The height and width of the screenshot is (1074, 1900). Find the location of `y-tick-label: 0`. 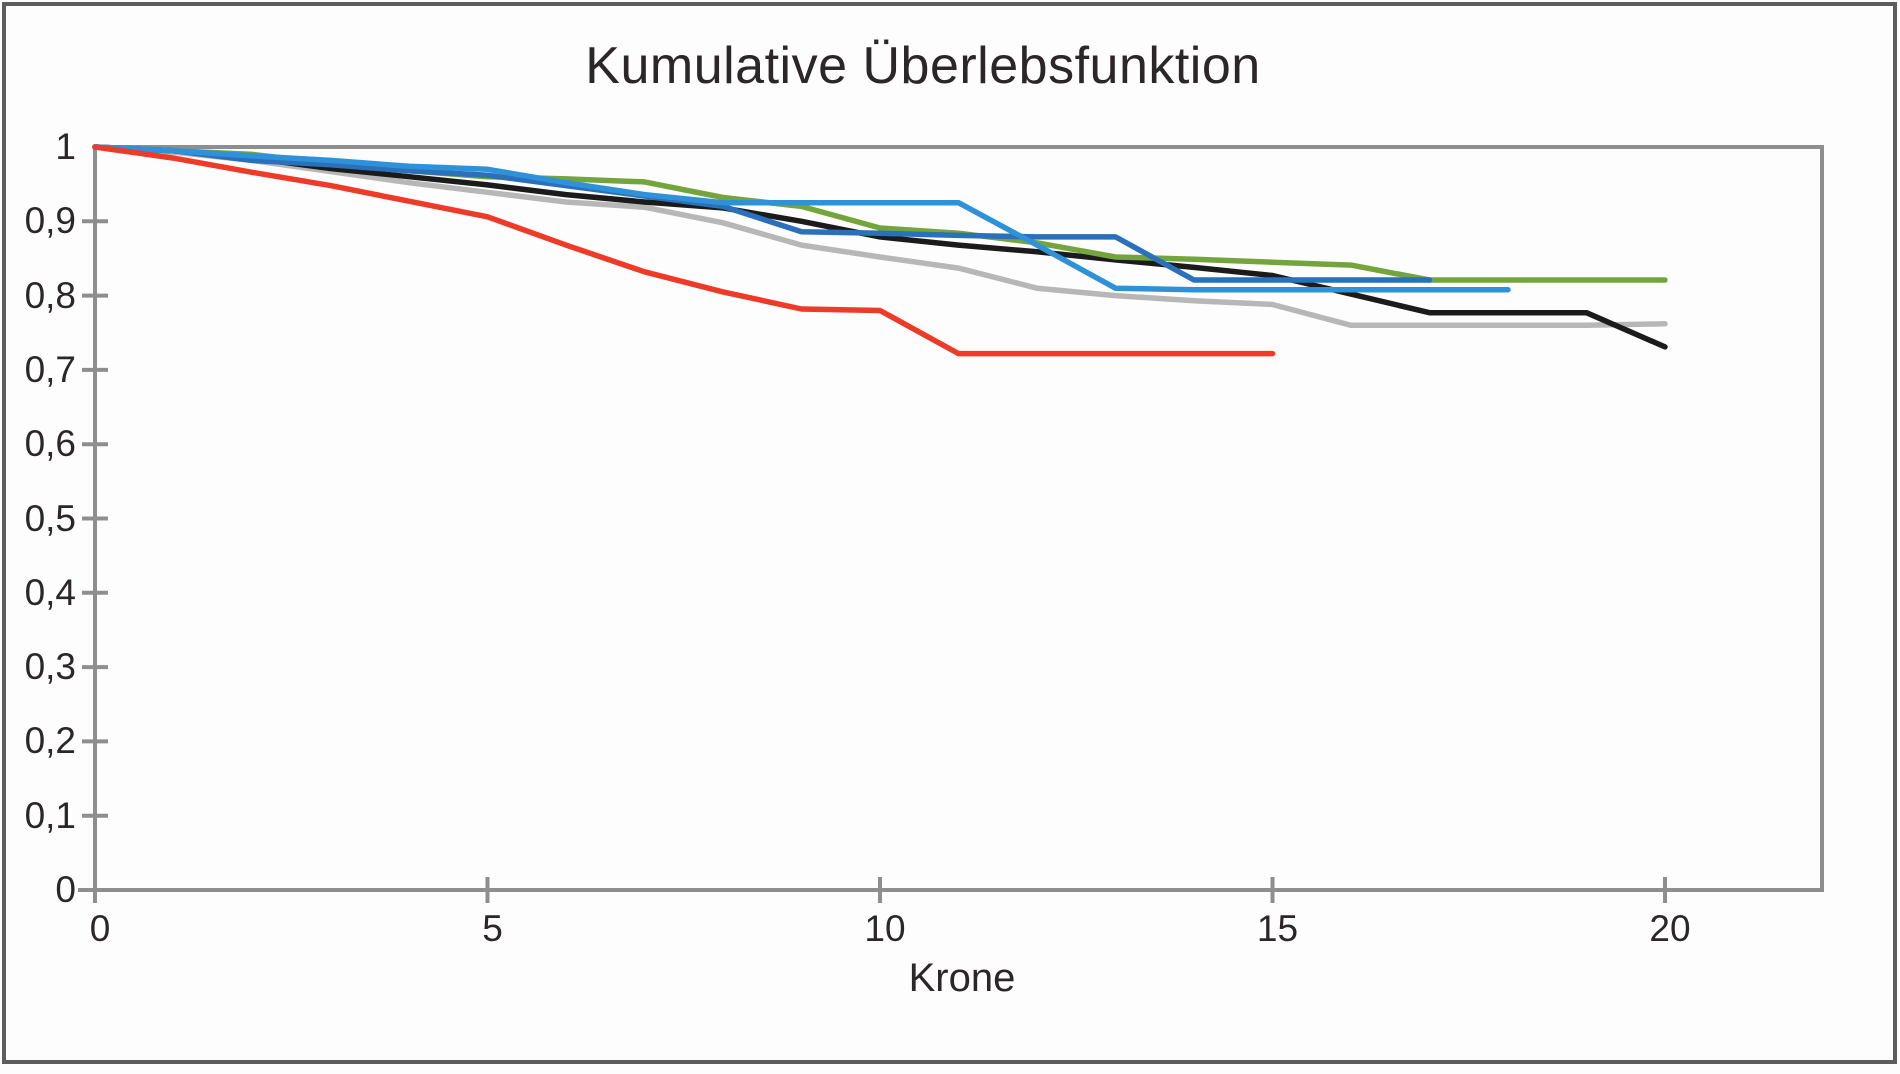

y-tick-label: 0 is located at coordinates (65, 889).